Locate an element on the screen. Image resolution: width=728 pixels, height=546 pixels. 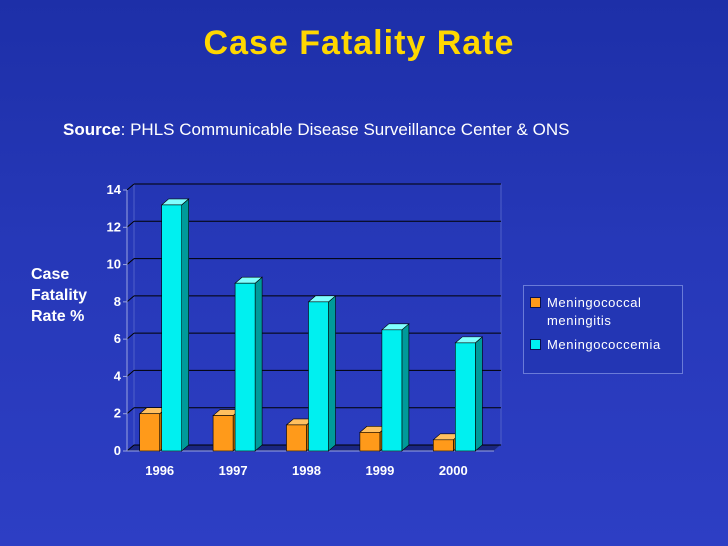
legend-item-meningitis: Meningococcal meningitis is located at coordinates (603, 312).